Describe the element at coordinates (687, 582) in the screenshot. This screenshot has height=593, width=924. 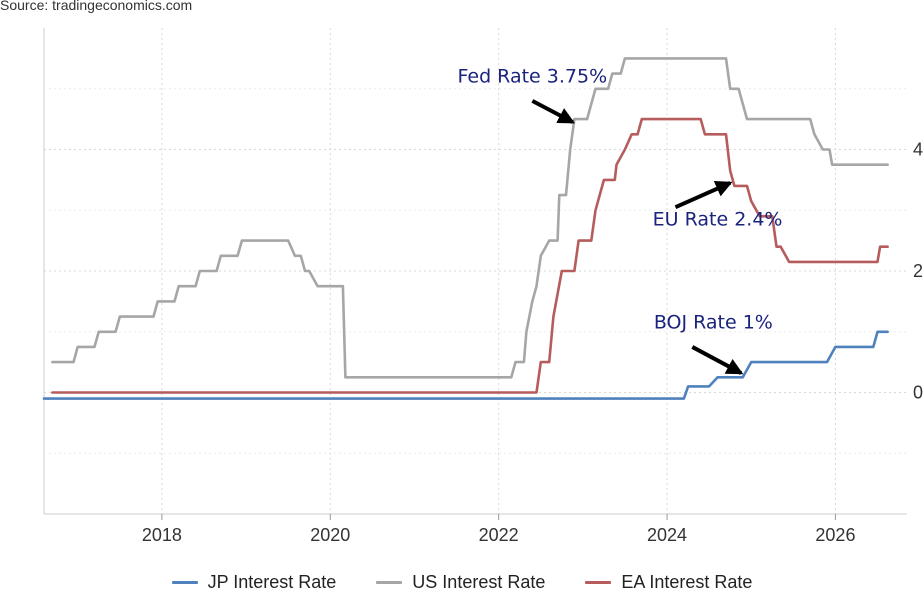
I see `legend-label: EA Interest Rate` at that location.